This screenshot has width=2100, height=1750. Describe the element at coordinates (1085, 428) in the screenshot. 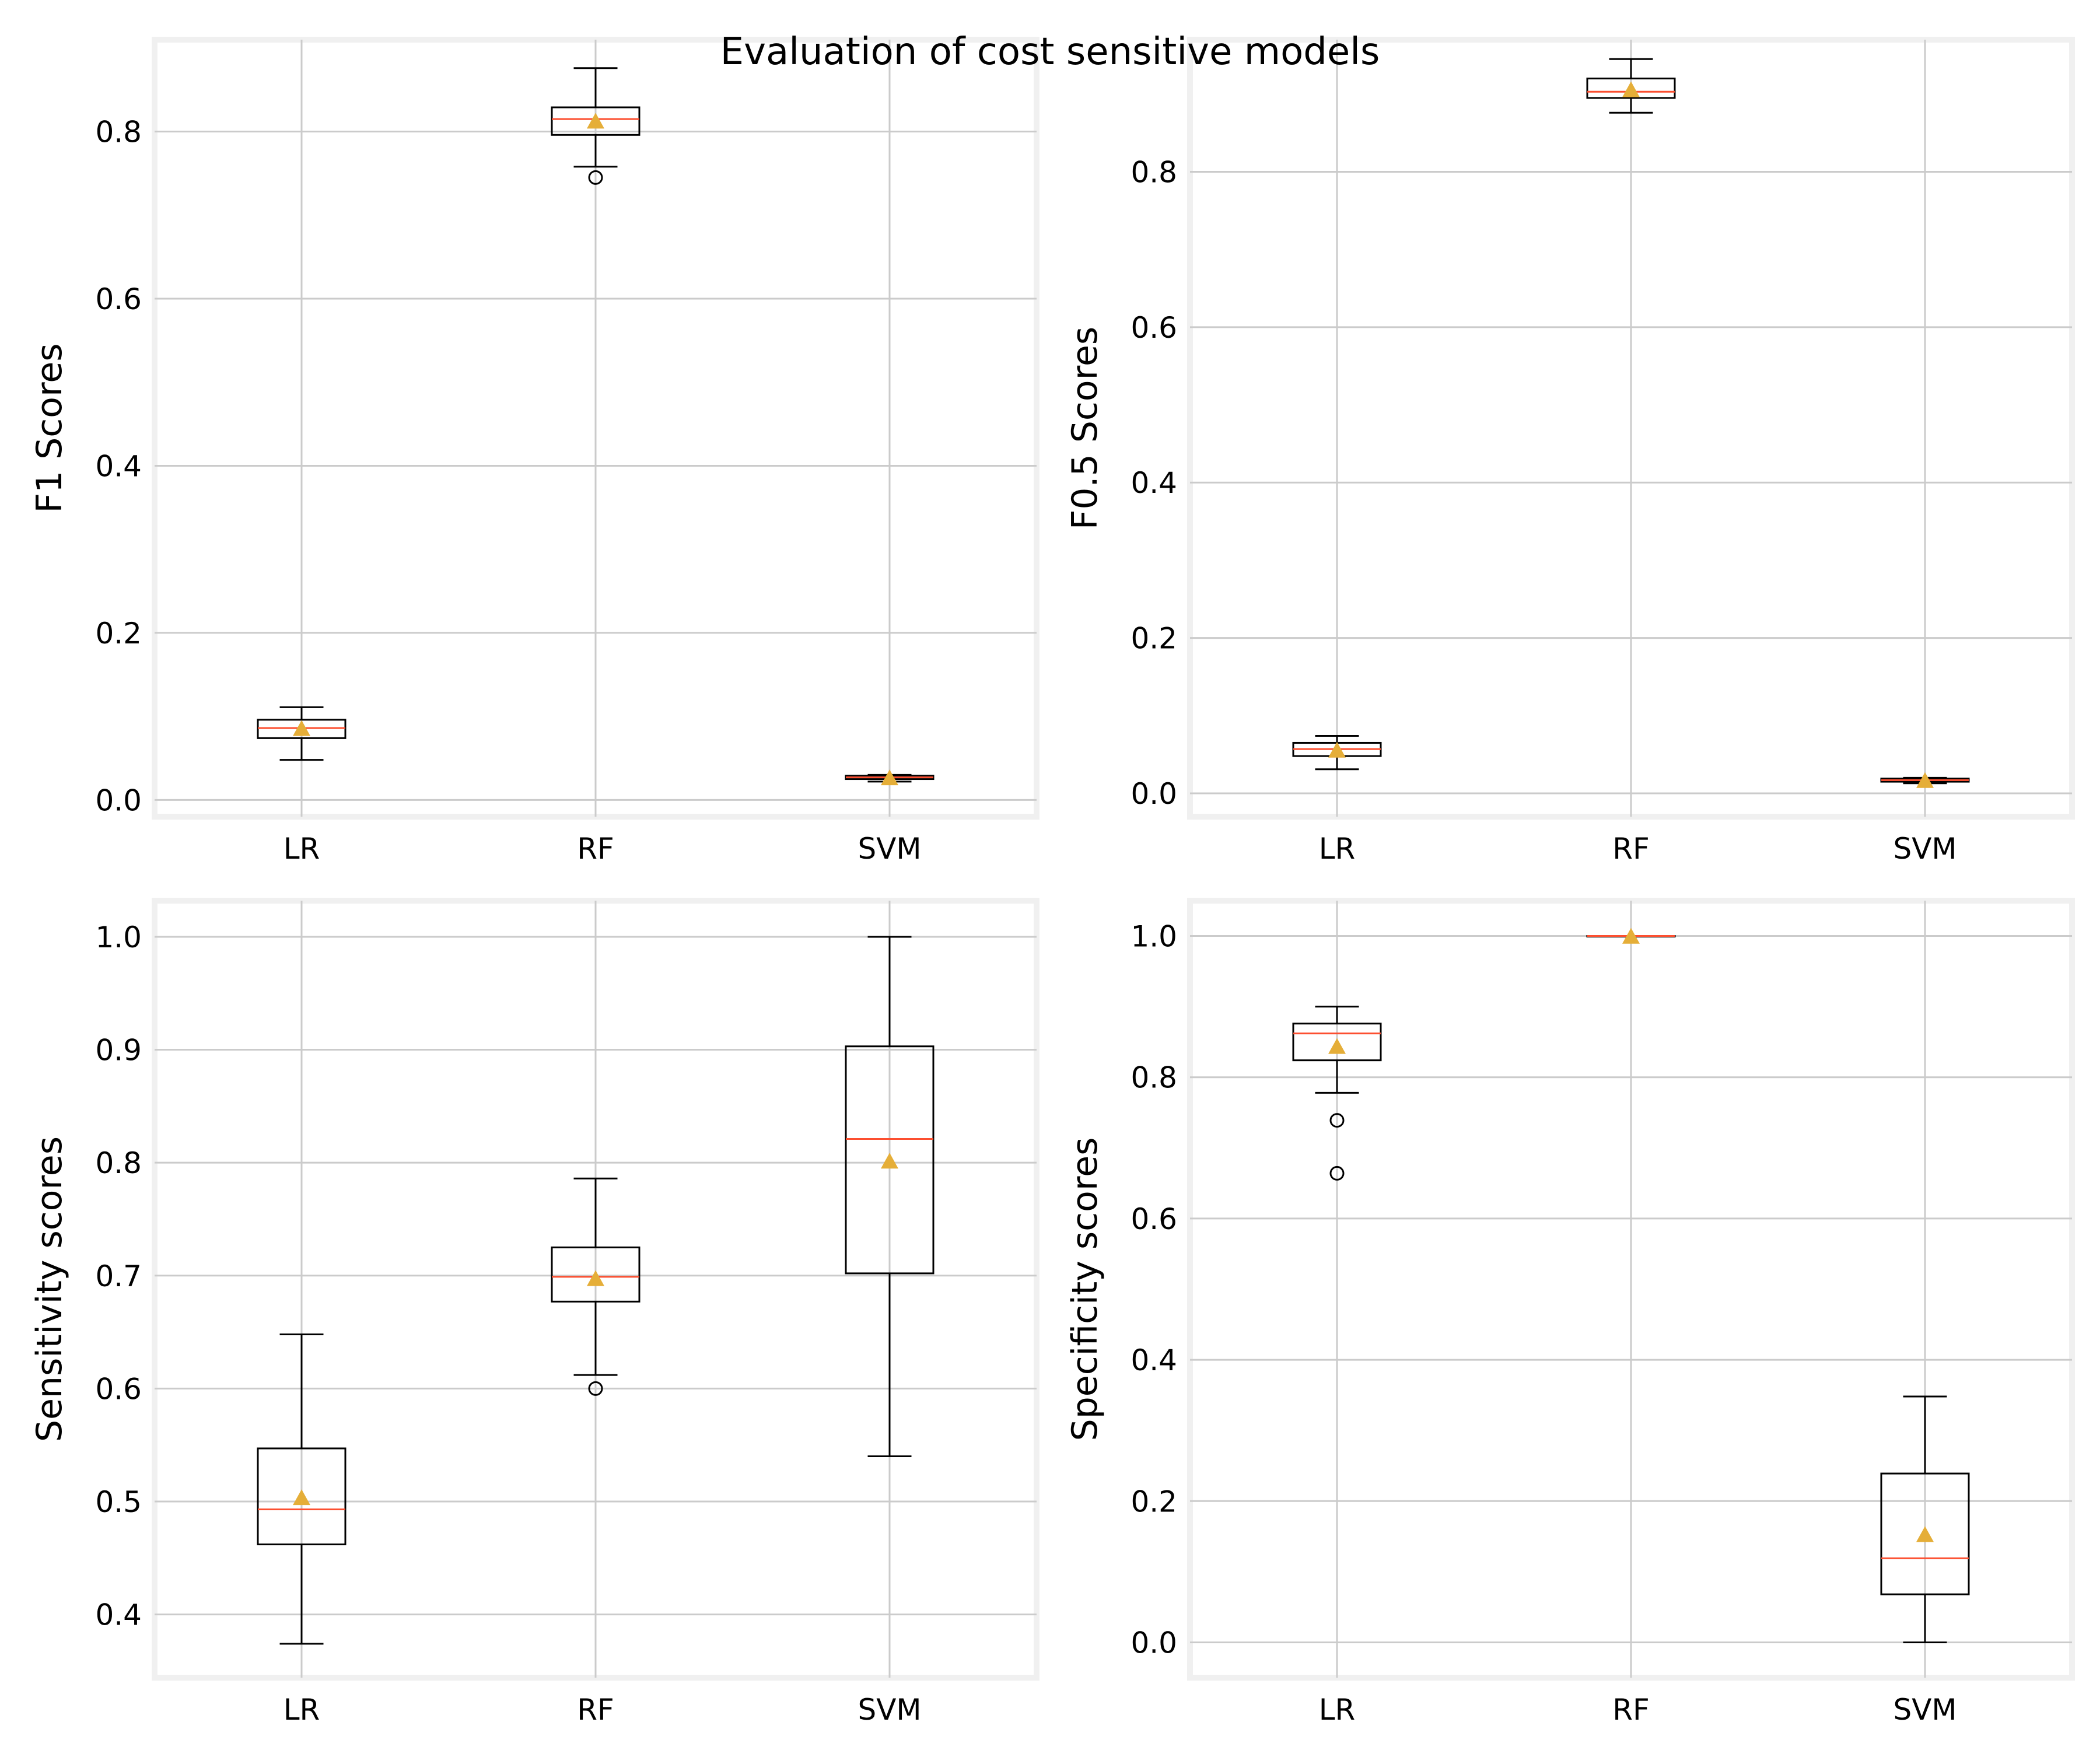

I see `y-axis-label: F0.5 Scores` at that location.